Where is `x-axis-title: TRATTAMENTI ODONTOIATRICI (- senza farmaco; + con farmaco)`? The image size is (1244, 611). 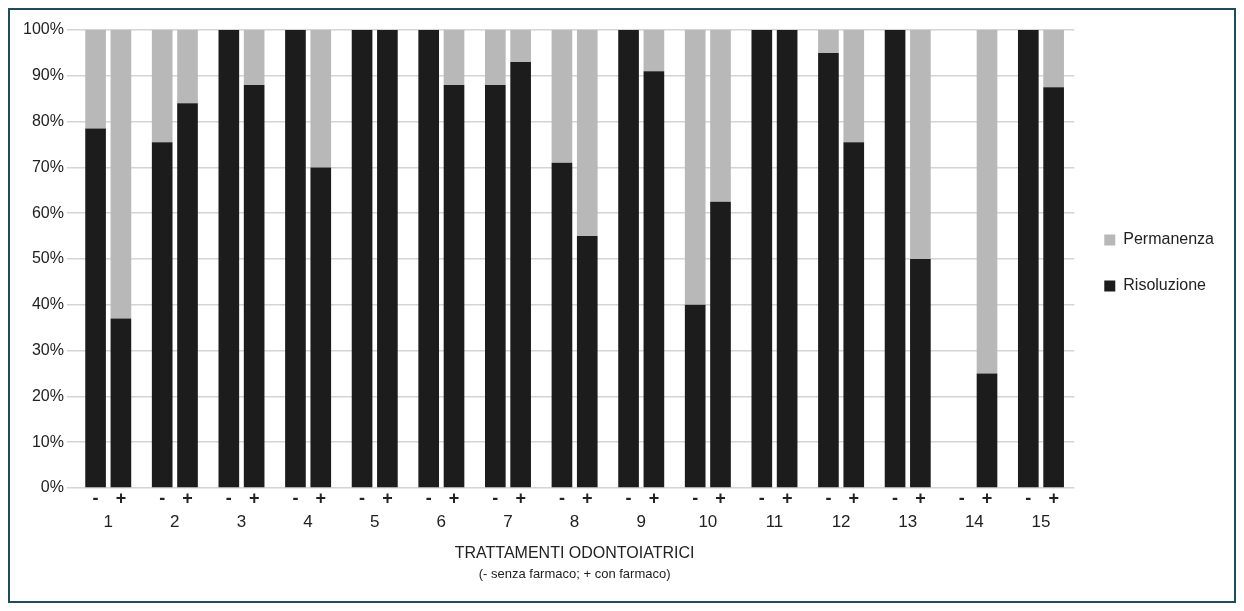 x-axis-title: TRATTAMENTI ODONTOIATRICI (- senza farmaco; + con farmaco) is located at coordinates (574, 563).